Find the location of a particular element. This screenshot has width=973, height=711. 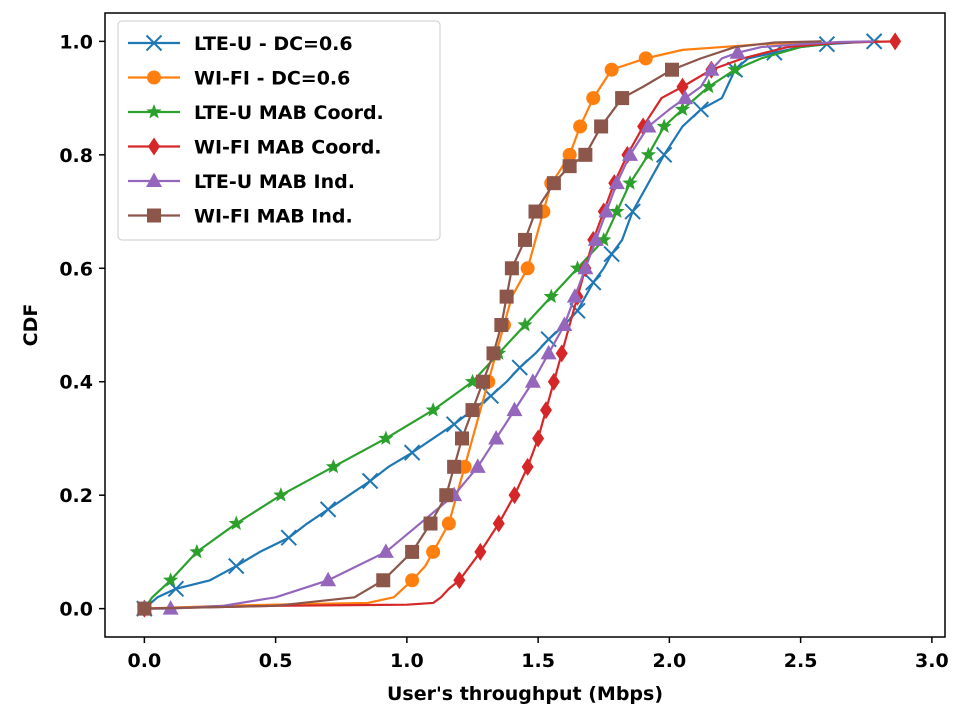

legend-label: LTE-U MAB Ind. is located at coordinates (274, 182).